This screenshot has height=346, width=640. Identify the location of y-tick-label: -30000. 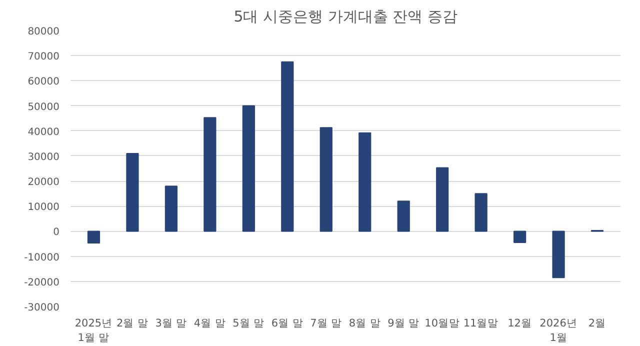
(42, 308).